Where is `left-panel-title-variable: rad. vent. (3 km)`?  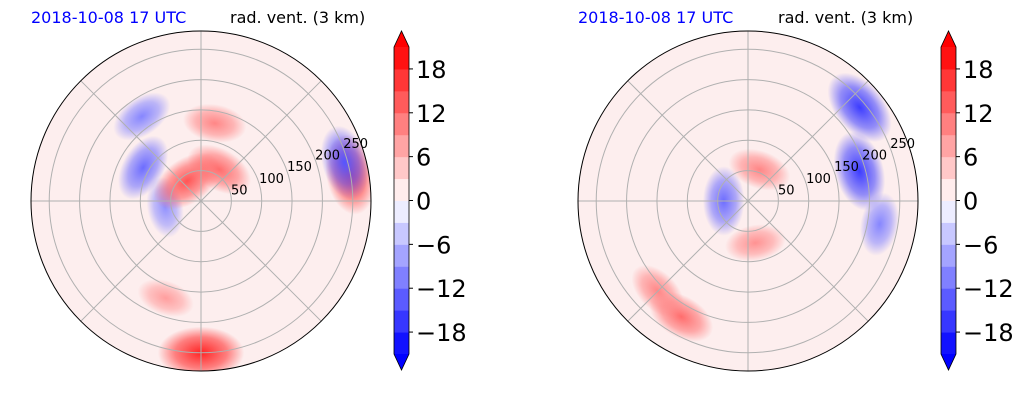
left-panel-title-variable: rad. vent. (3 km) is located at coordinates (298, 17).